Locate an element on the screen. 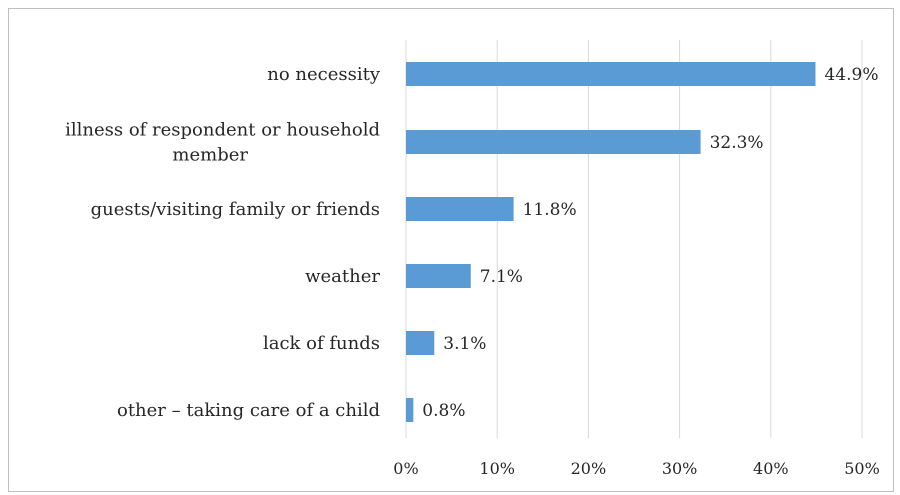 This screenshot has width=900, height=495. x-tick-label: 20% is located at coordinates (589, 468).